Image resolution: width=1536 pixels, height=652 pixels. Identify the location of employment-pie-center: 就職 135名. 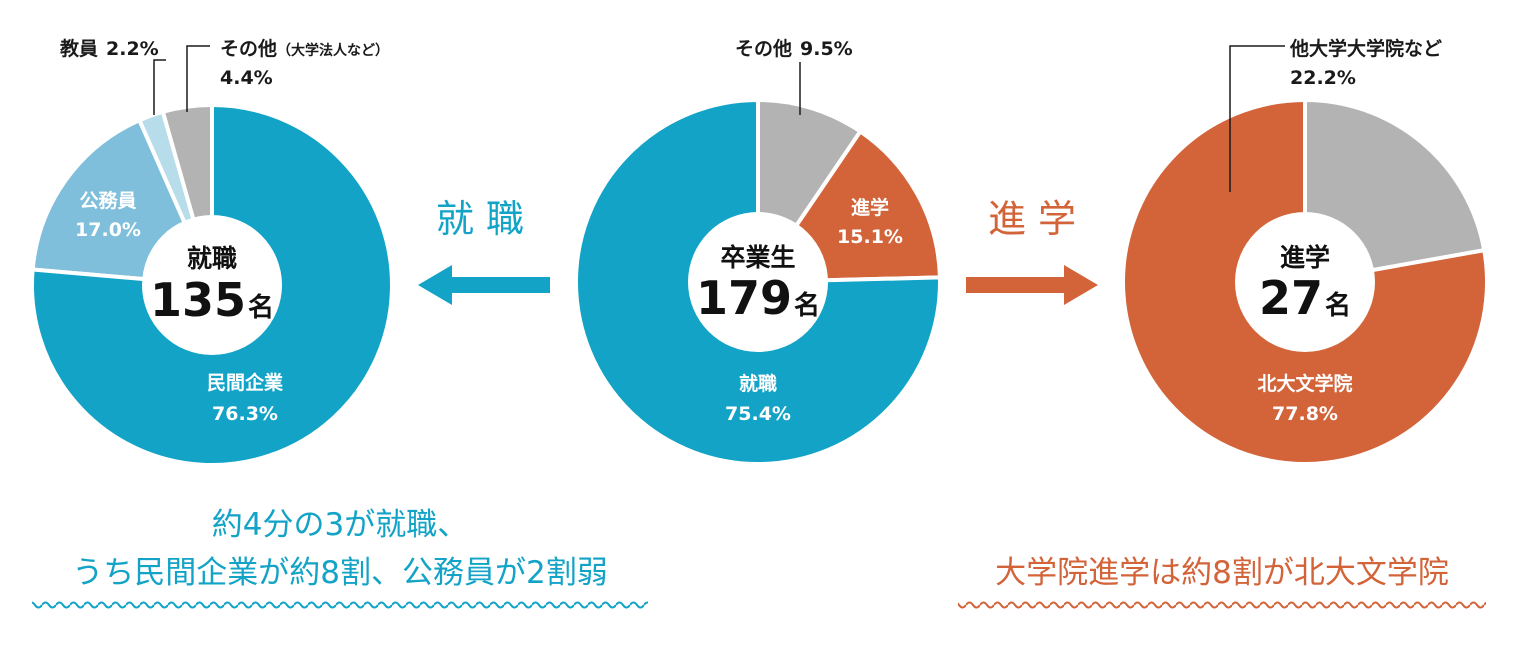
(212, 285).